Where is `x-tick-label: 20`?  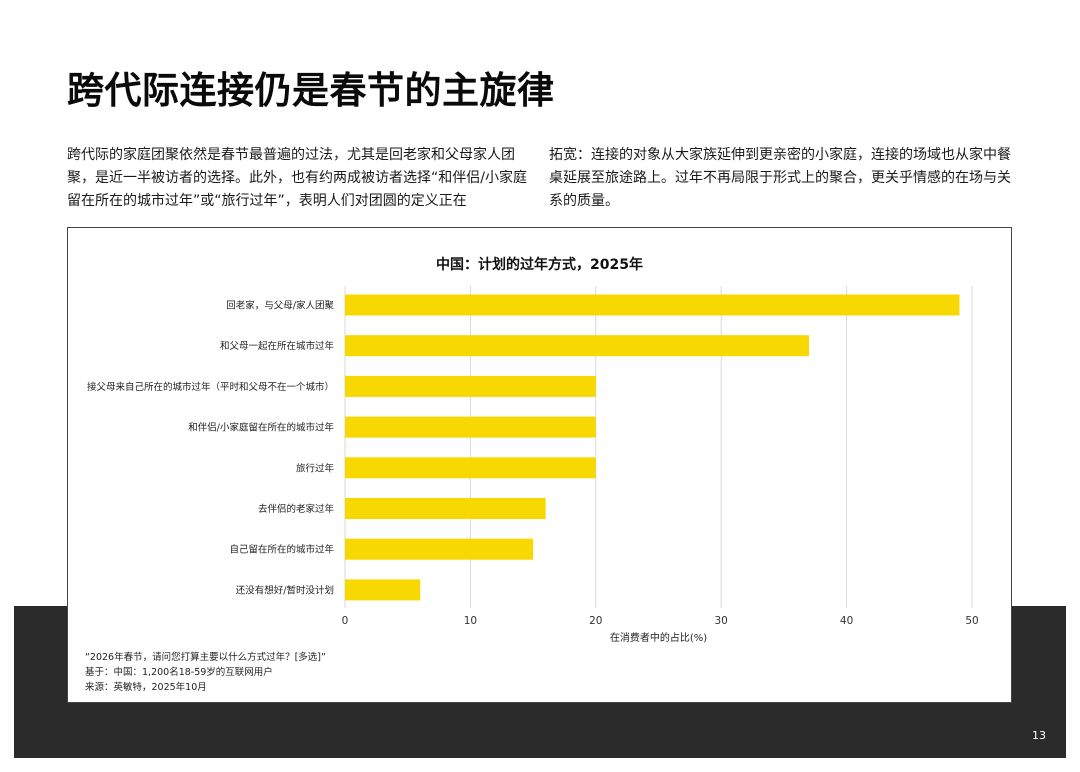
x-tick-label: 20 is located at coordinates (595, 621).